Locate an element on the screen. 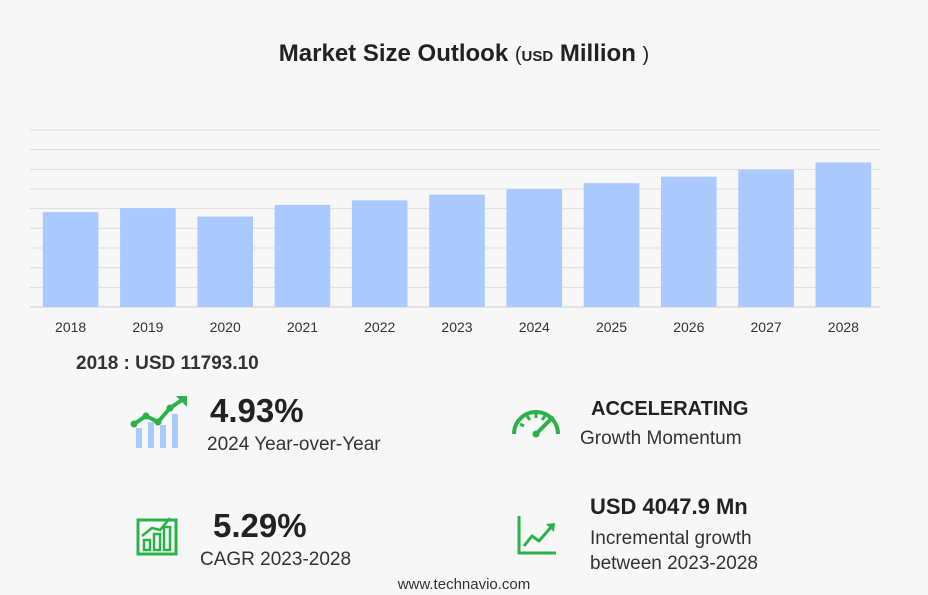 The width and height of the screenshot is (928, 595). x-tick-label: 2018 is located at coordinates (70, 327).